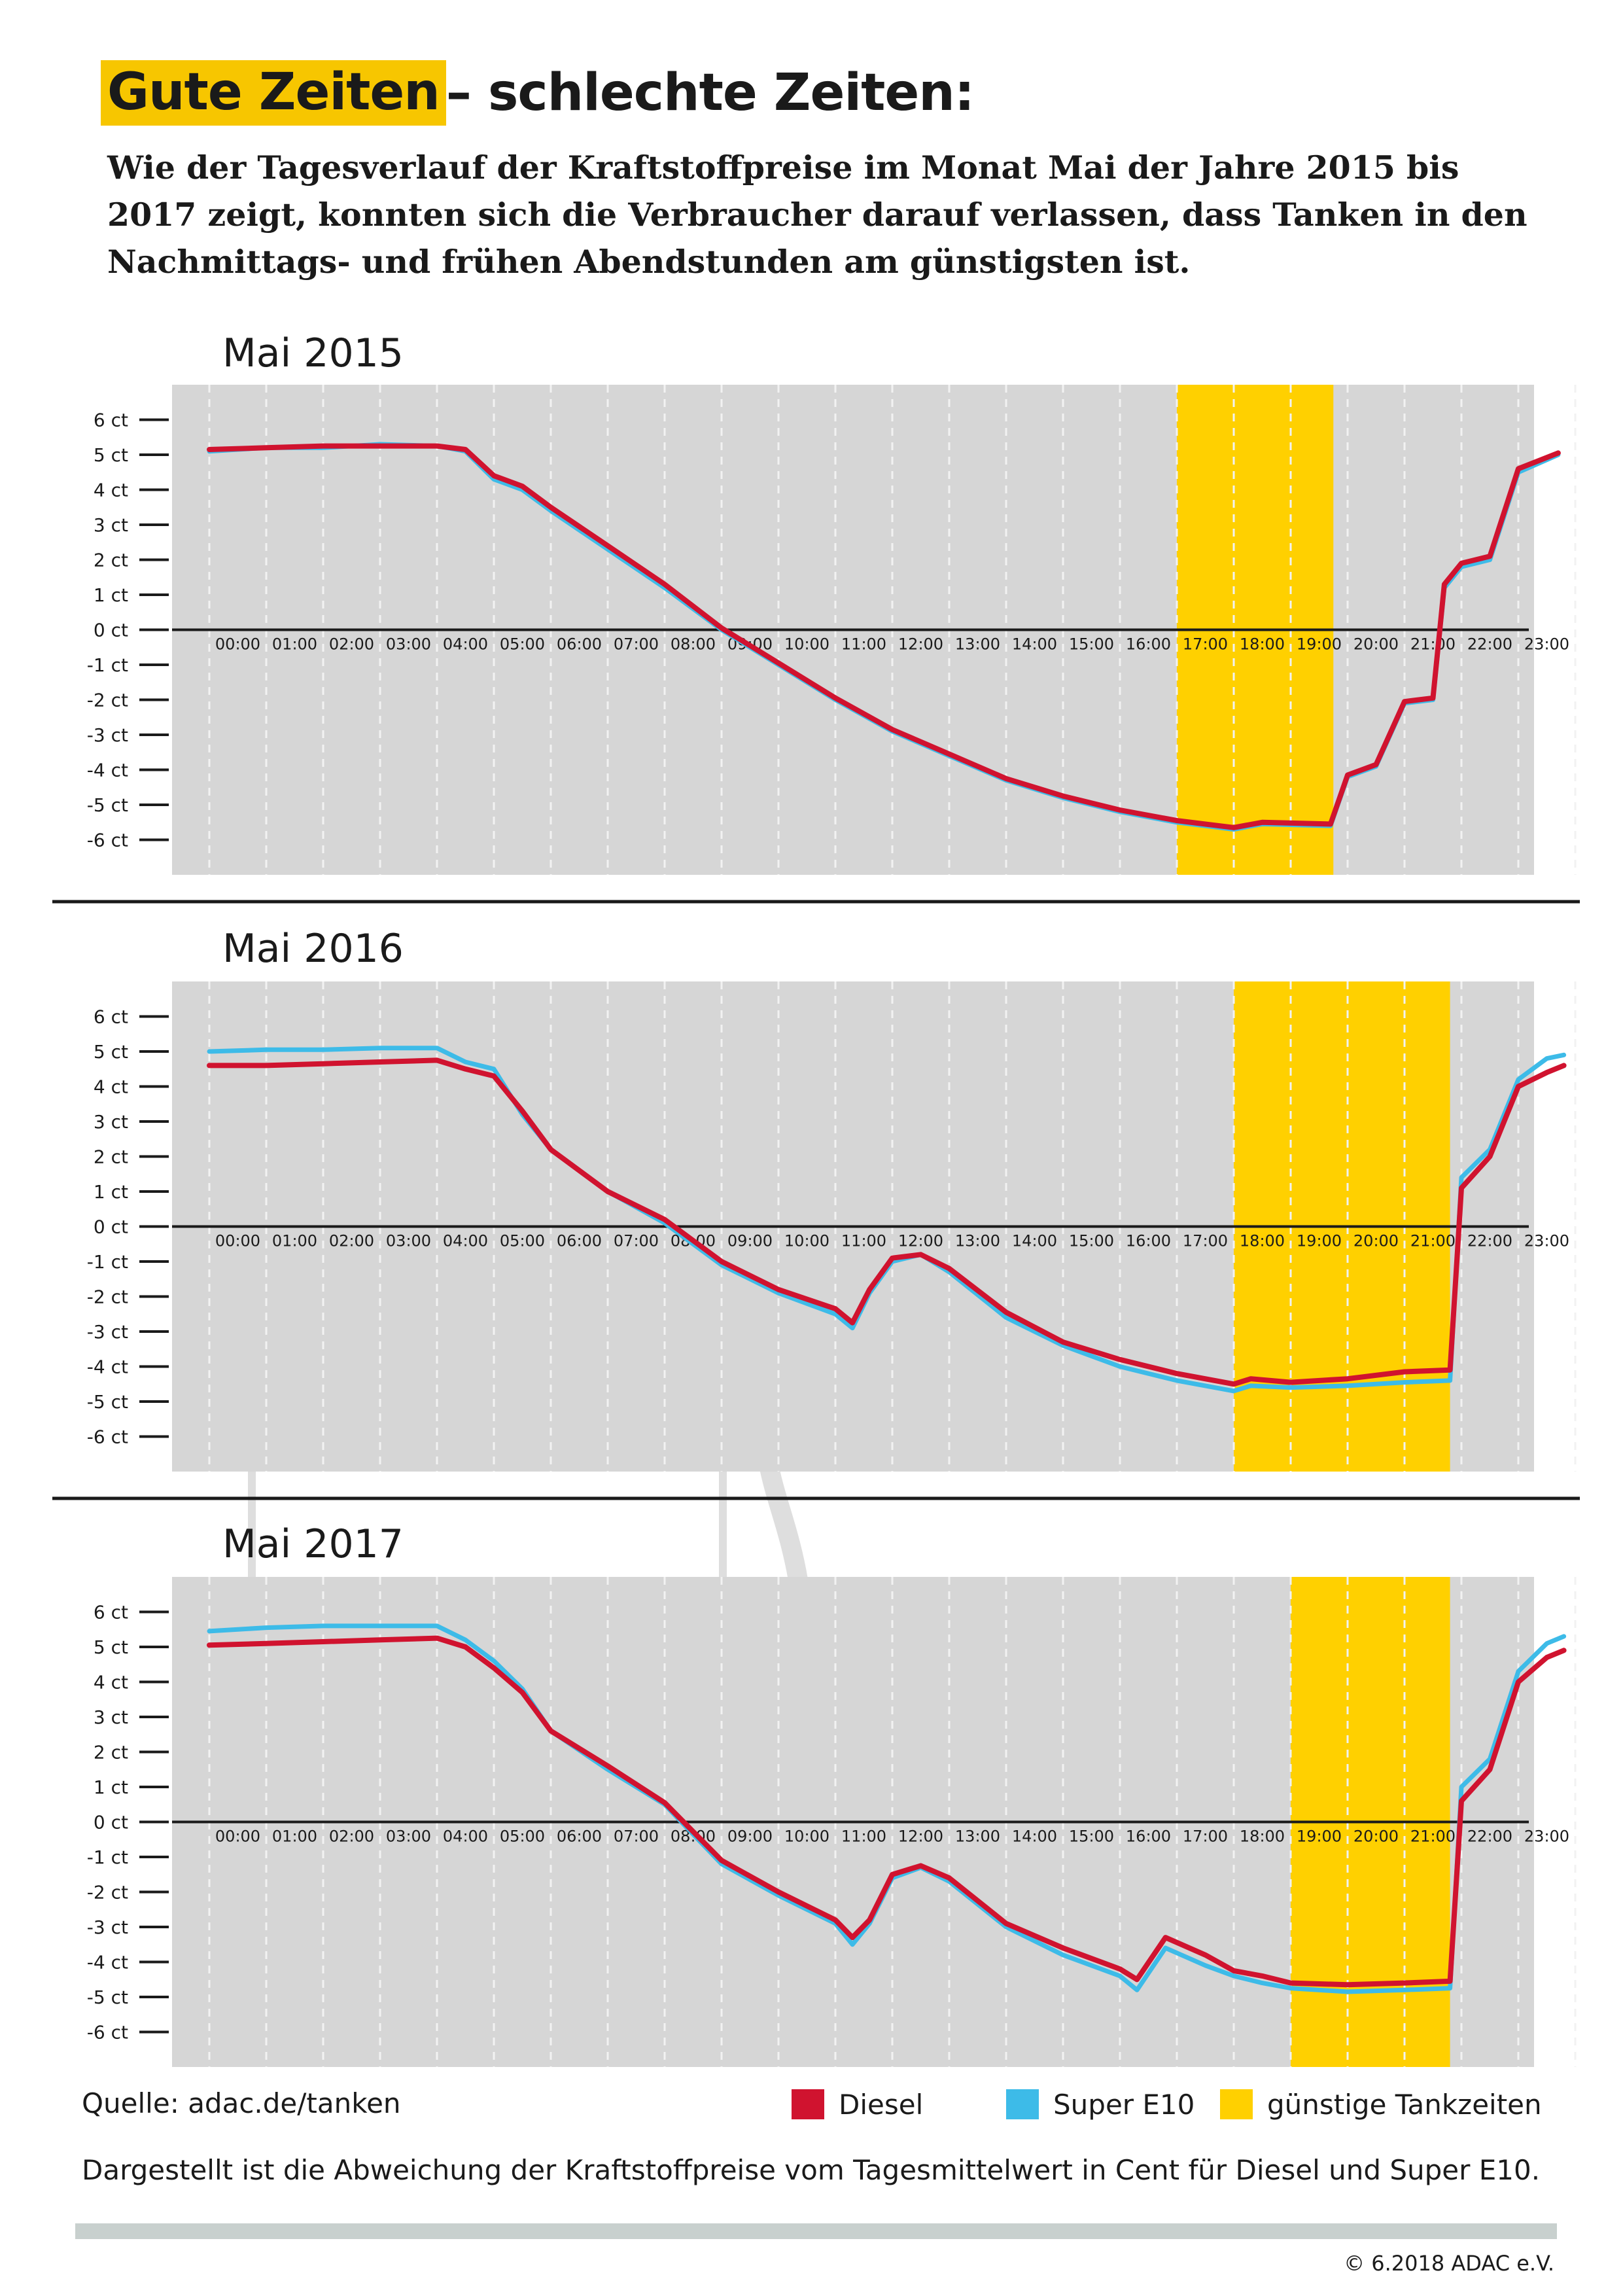 This screenshot has width=1623, height=2296. Describe the element at coordinates (522, 1241) in the screenshot. I see `x-tick-label: 05:00` at that location.